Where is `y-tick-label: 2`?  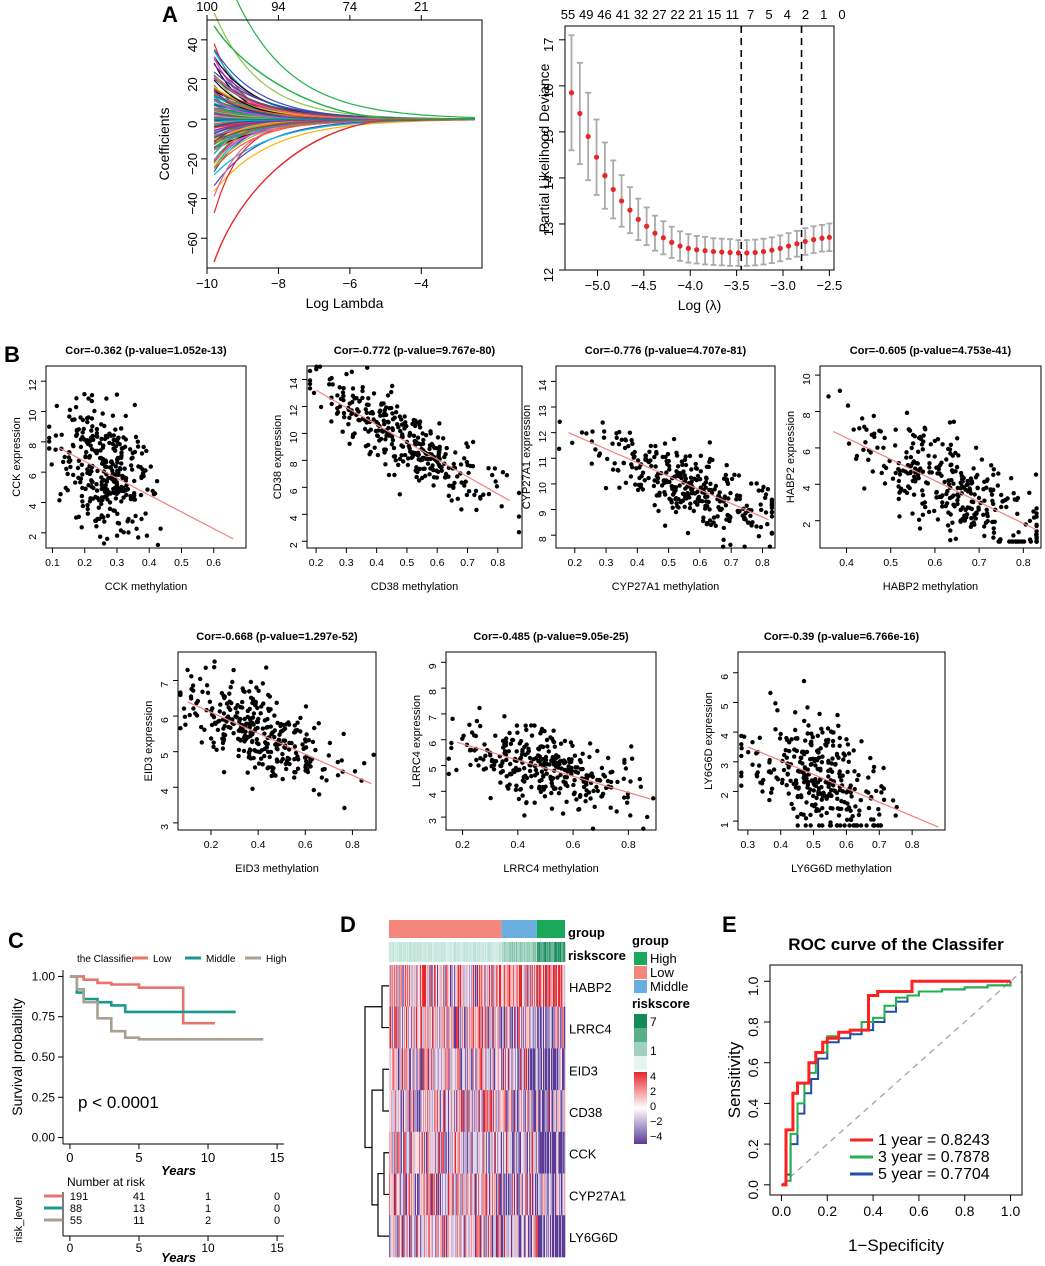
y-tick-label: 2 is located at coordinates (725, 795).